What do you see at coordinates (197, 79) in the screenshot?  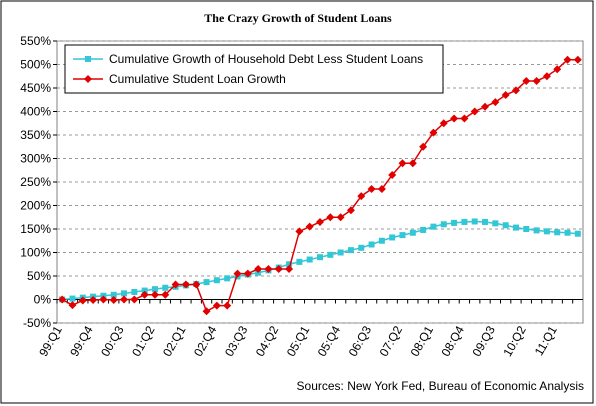 I see `legend-label: Cumulative Student Loan Growth` at bounding box center [197, 79].